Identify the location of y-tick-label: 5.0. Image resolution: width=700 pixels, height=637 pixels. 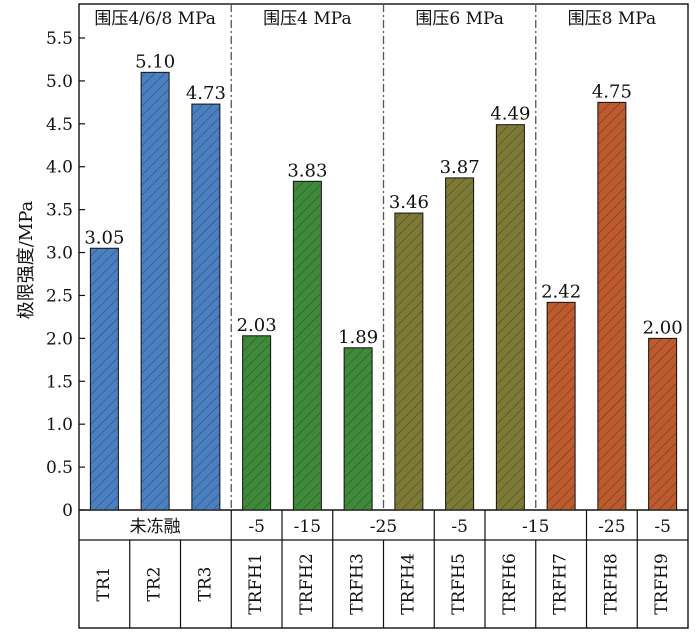
(59, 82).